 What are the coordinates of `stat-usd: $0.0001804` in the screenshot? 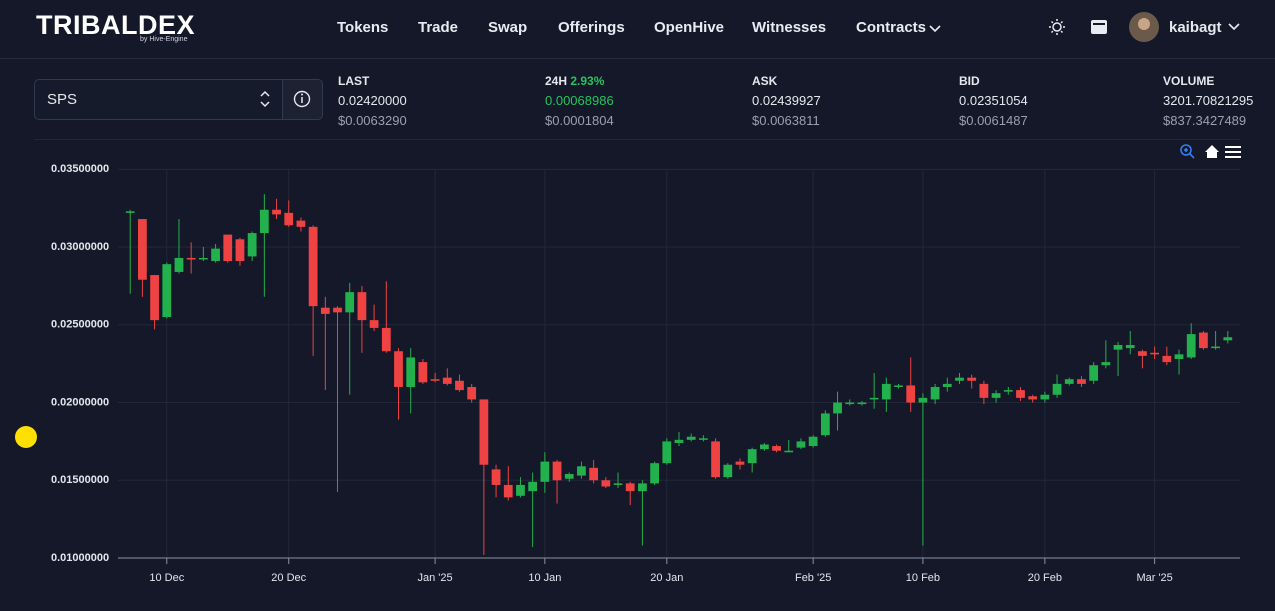 It's located at (579, 120).